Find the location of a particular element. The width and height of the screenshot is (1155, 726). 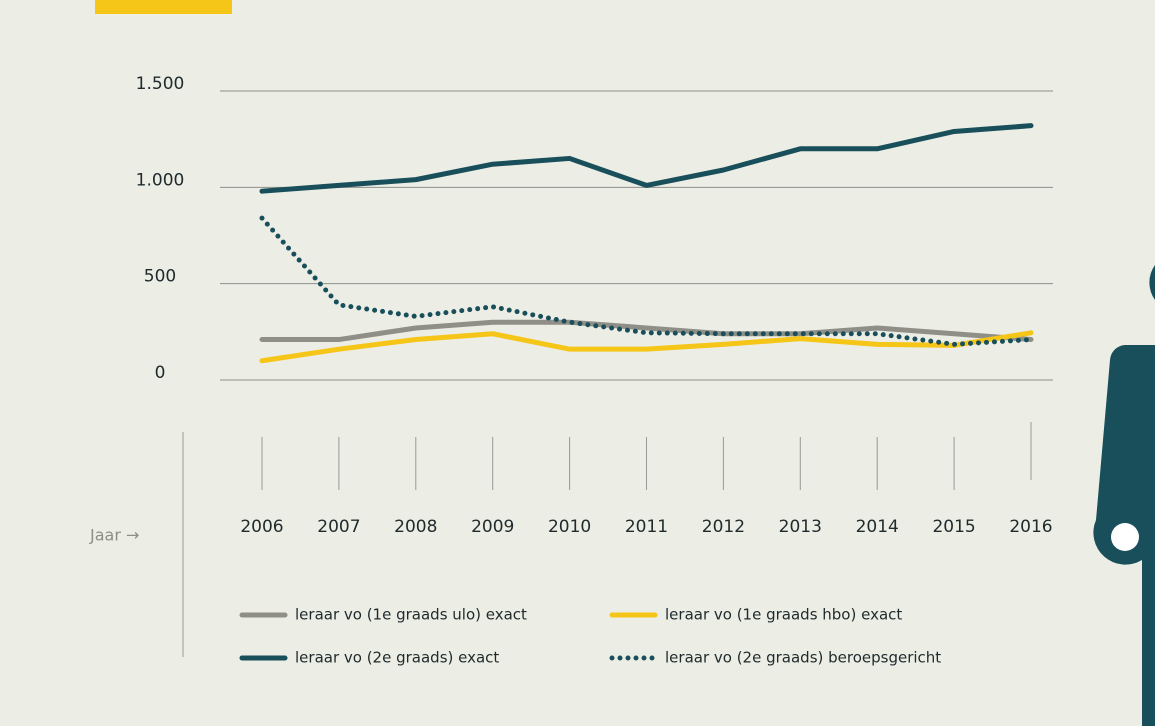

legend-label: leraar vo (2e graads) exact is located at coordinates (397, 658).